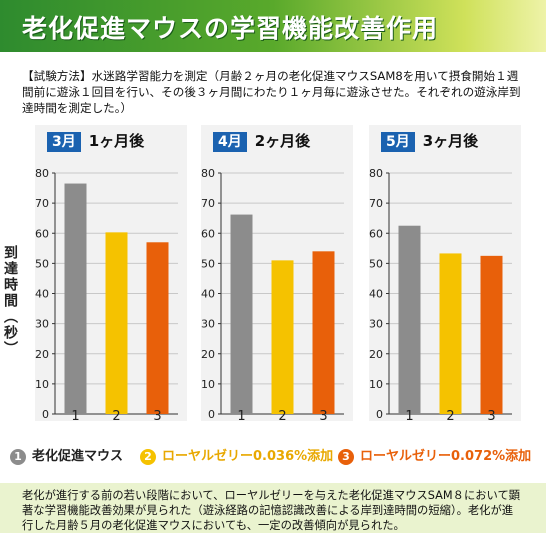 The image size is (546, 538). What do you see at coordinates (10, 301) in the screenshot?
I see `y-axis-label: 到達時間（秒）` at bounding box center [10, 301].